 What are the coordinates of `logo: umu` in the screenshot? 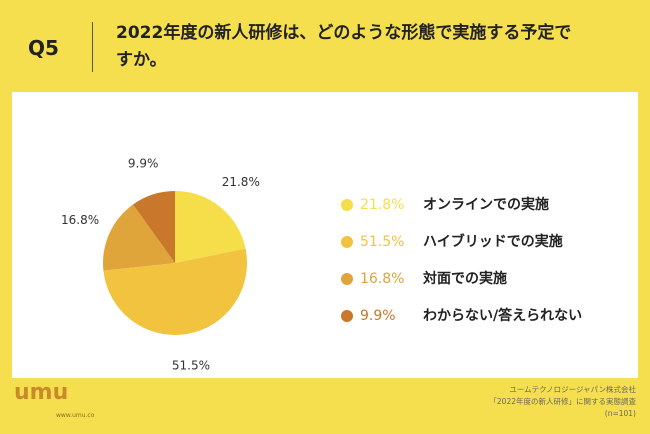 It's located at (41, 392).